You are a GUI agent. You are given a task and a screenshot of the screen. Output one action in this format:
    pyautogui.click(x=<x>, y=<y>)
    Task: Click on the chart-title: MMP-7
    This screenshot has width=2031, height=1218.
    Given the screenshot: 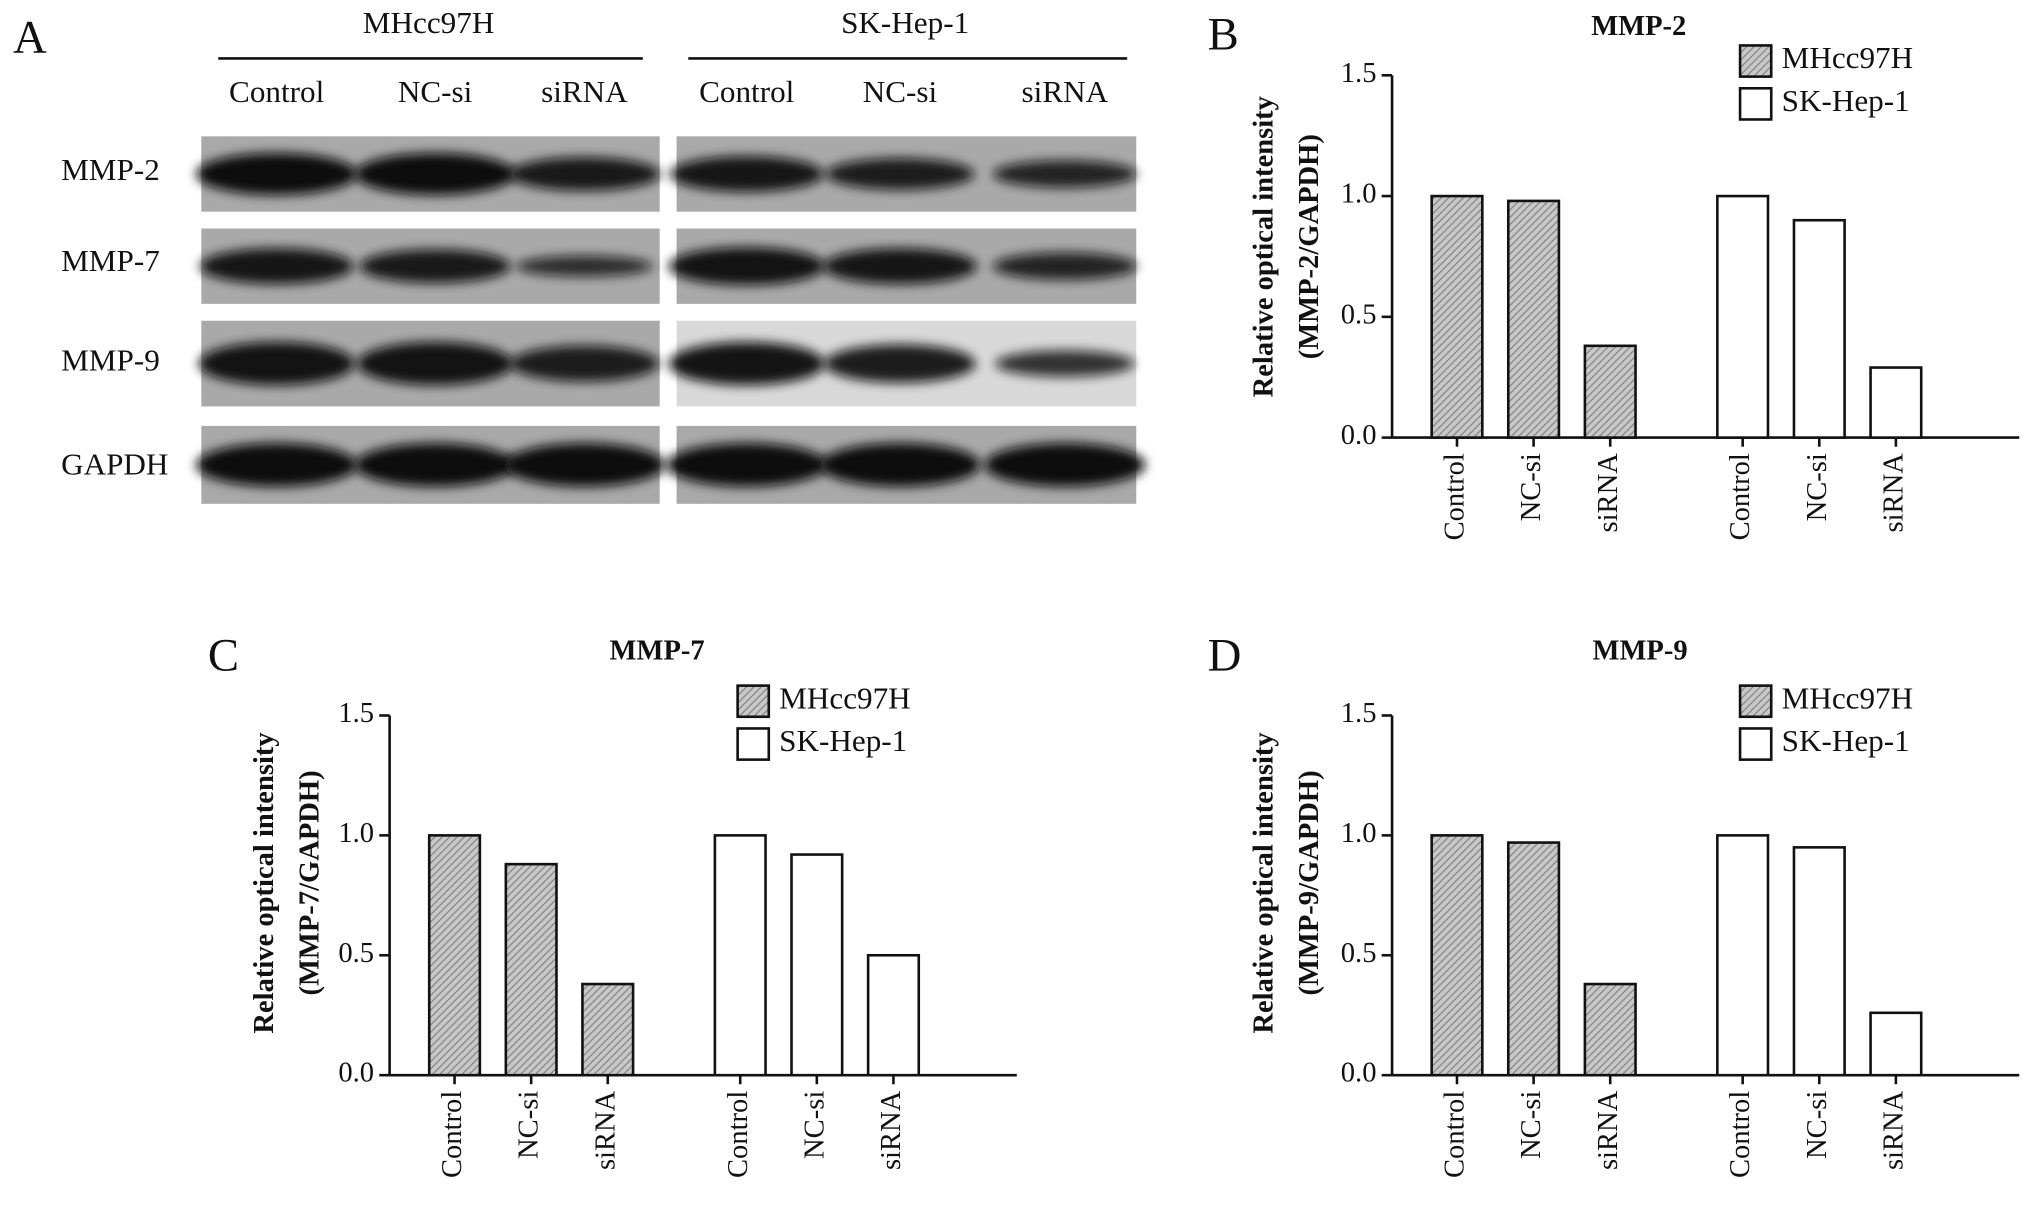 What is the action you would take?
    pyautogui.click(x=657, y=651)
    